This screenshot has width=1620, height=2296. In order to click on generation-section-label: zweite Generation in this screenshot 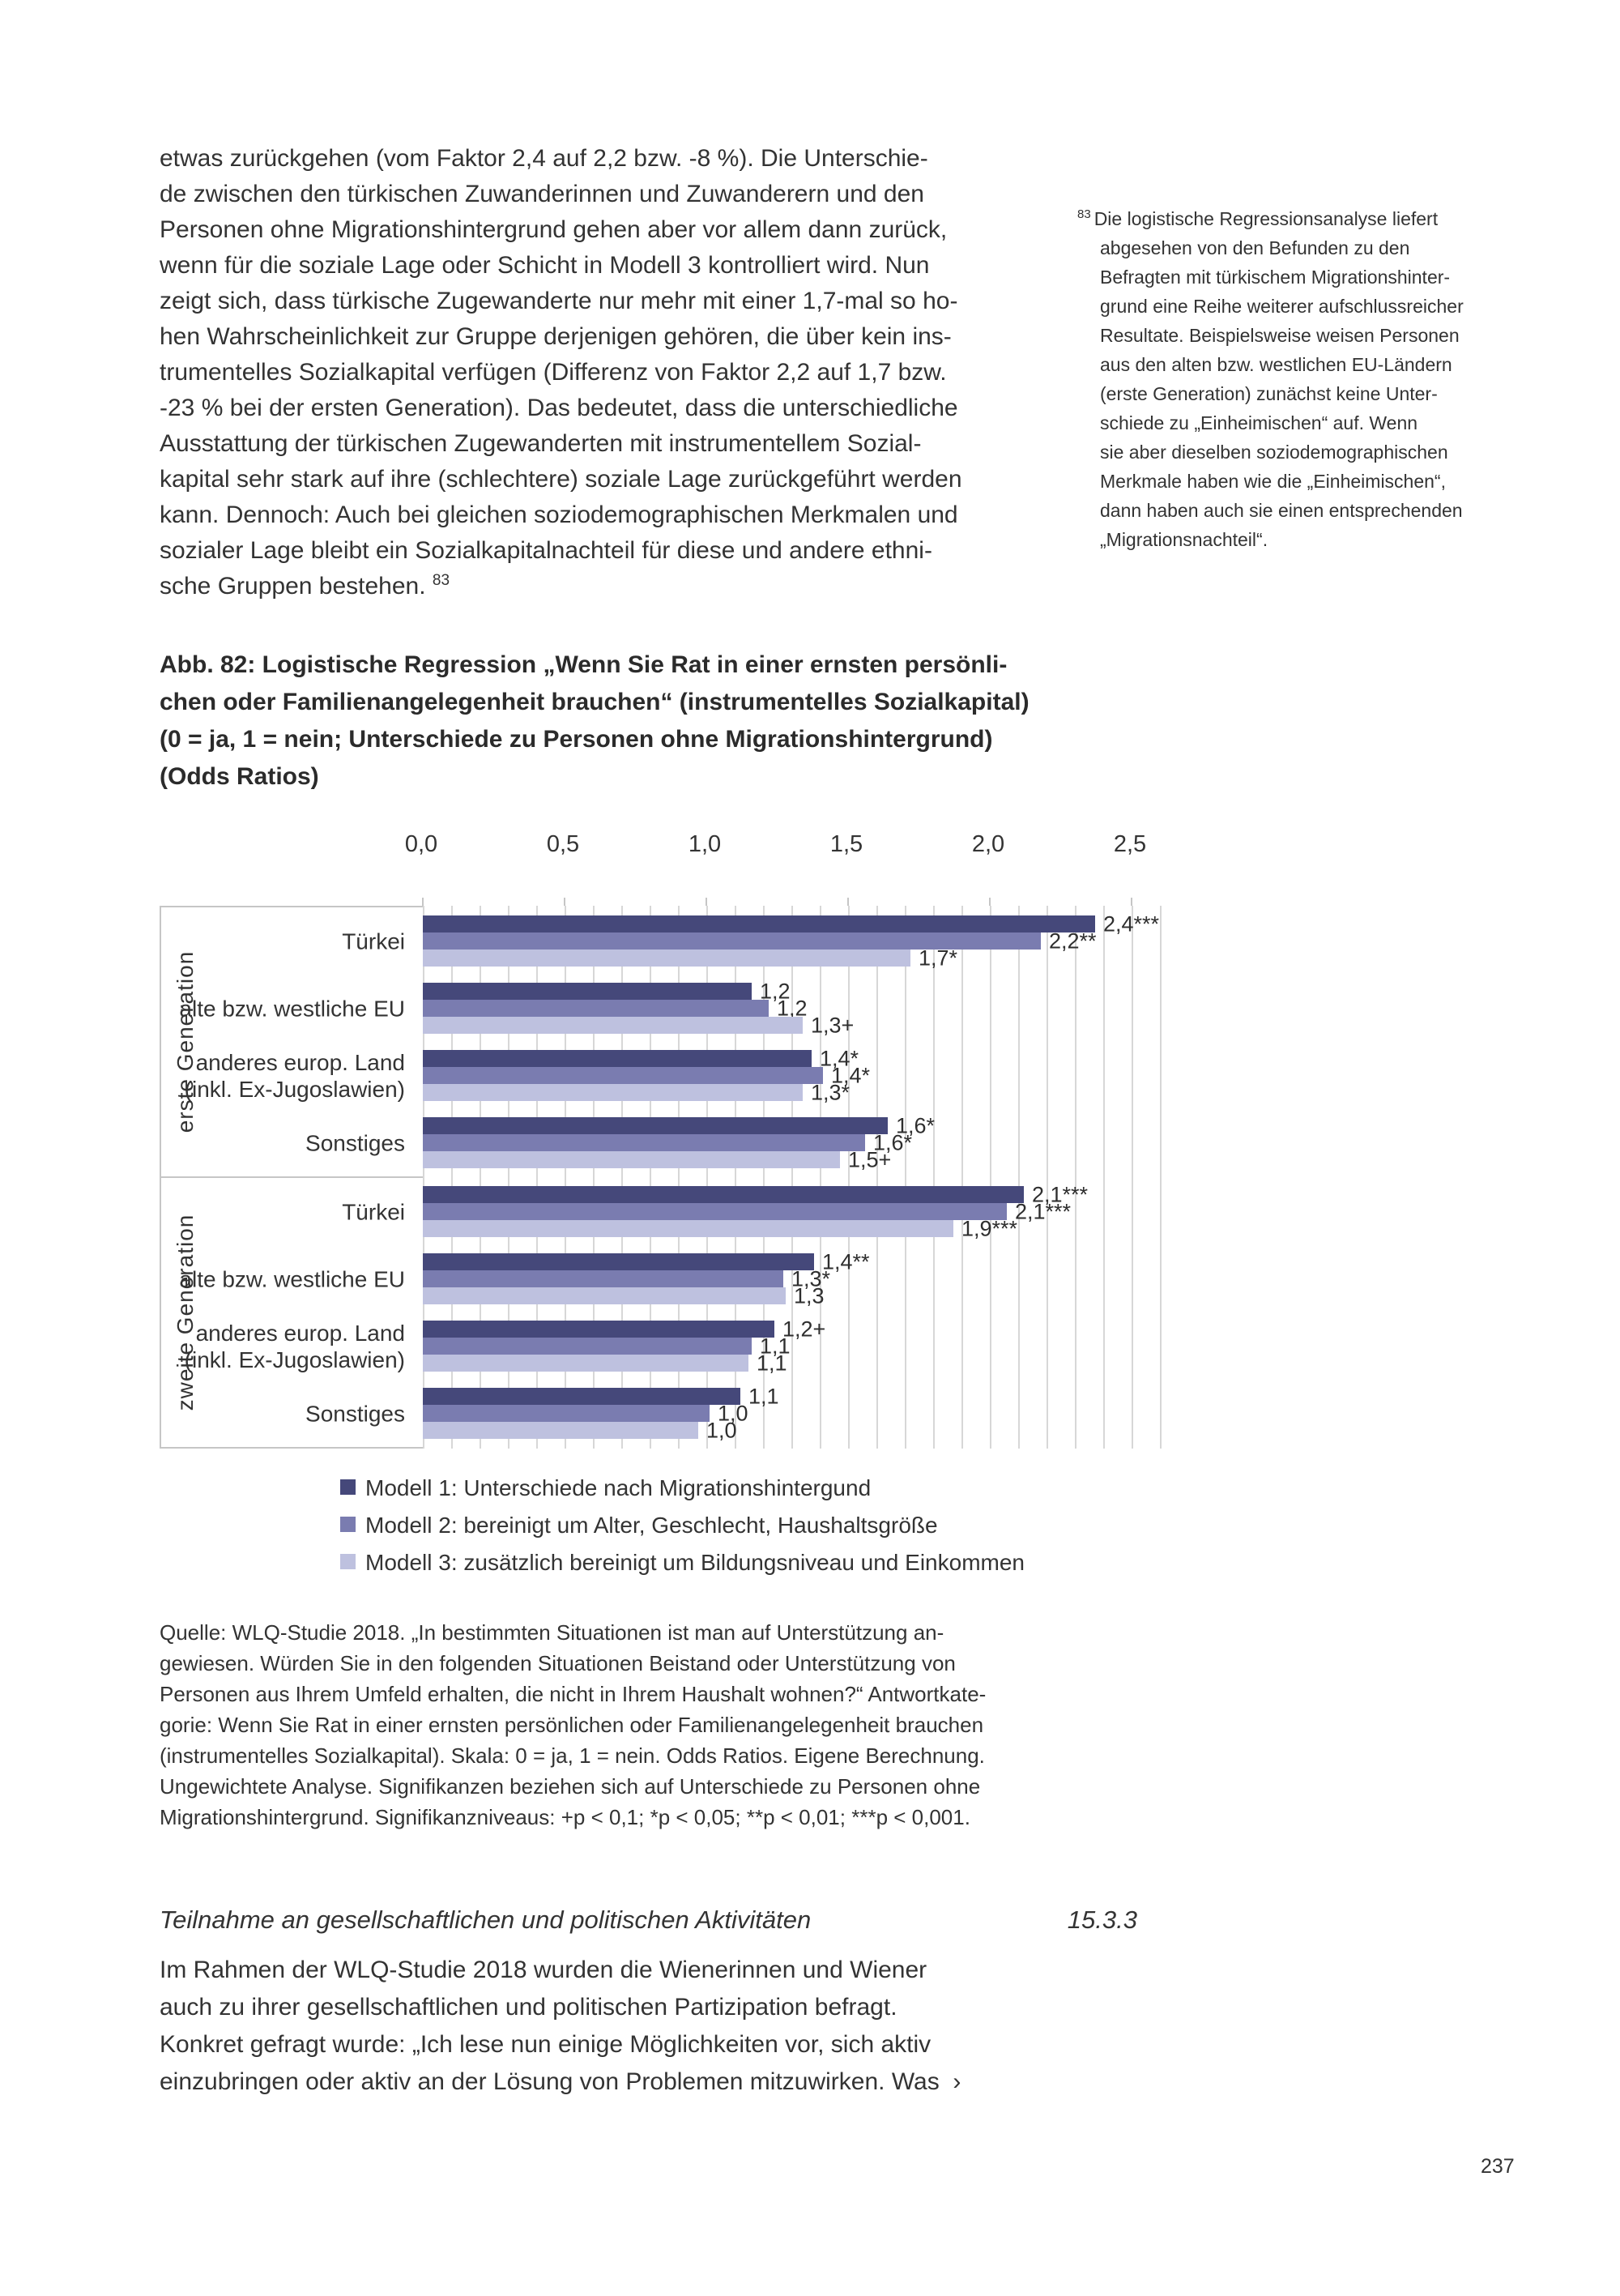, I will do `click(185, 1313)`.